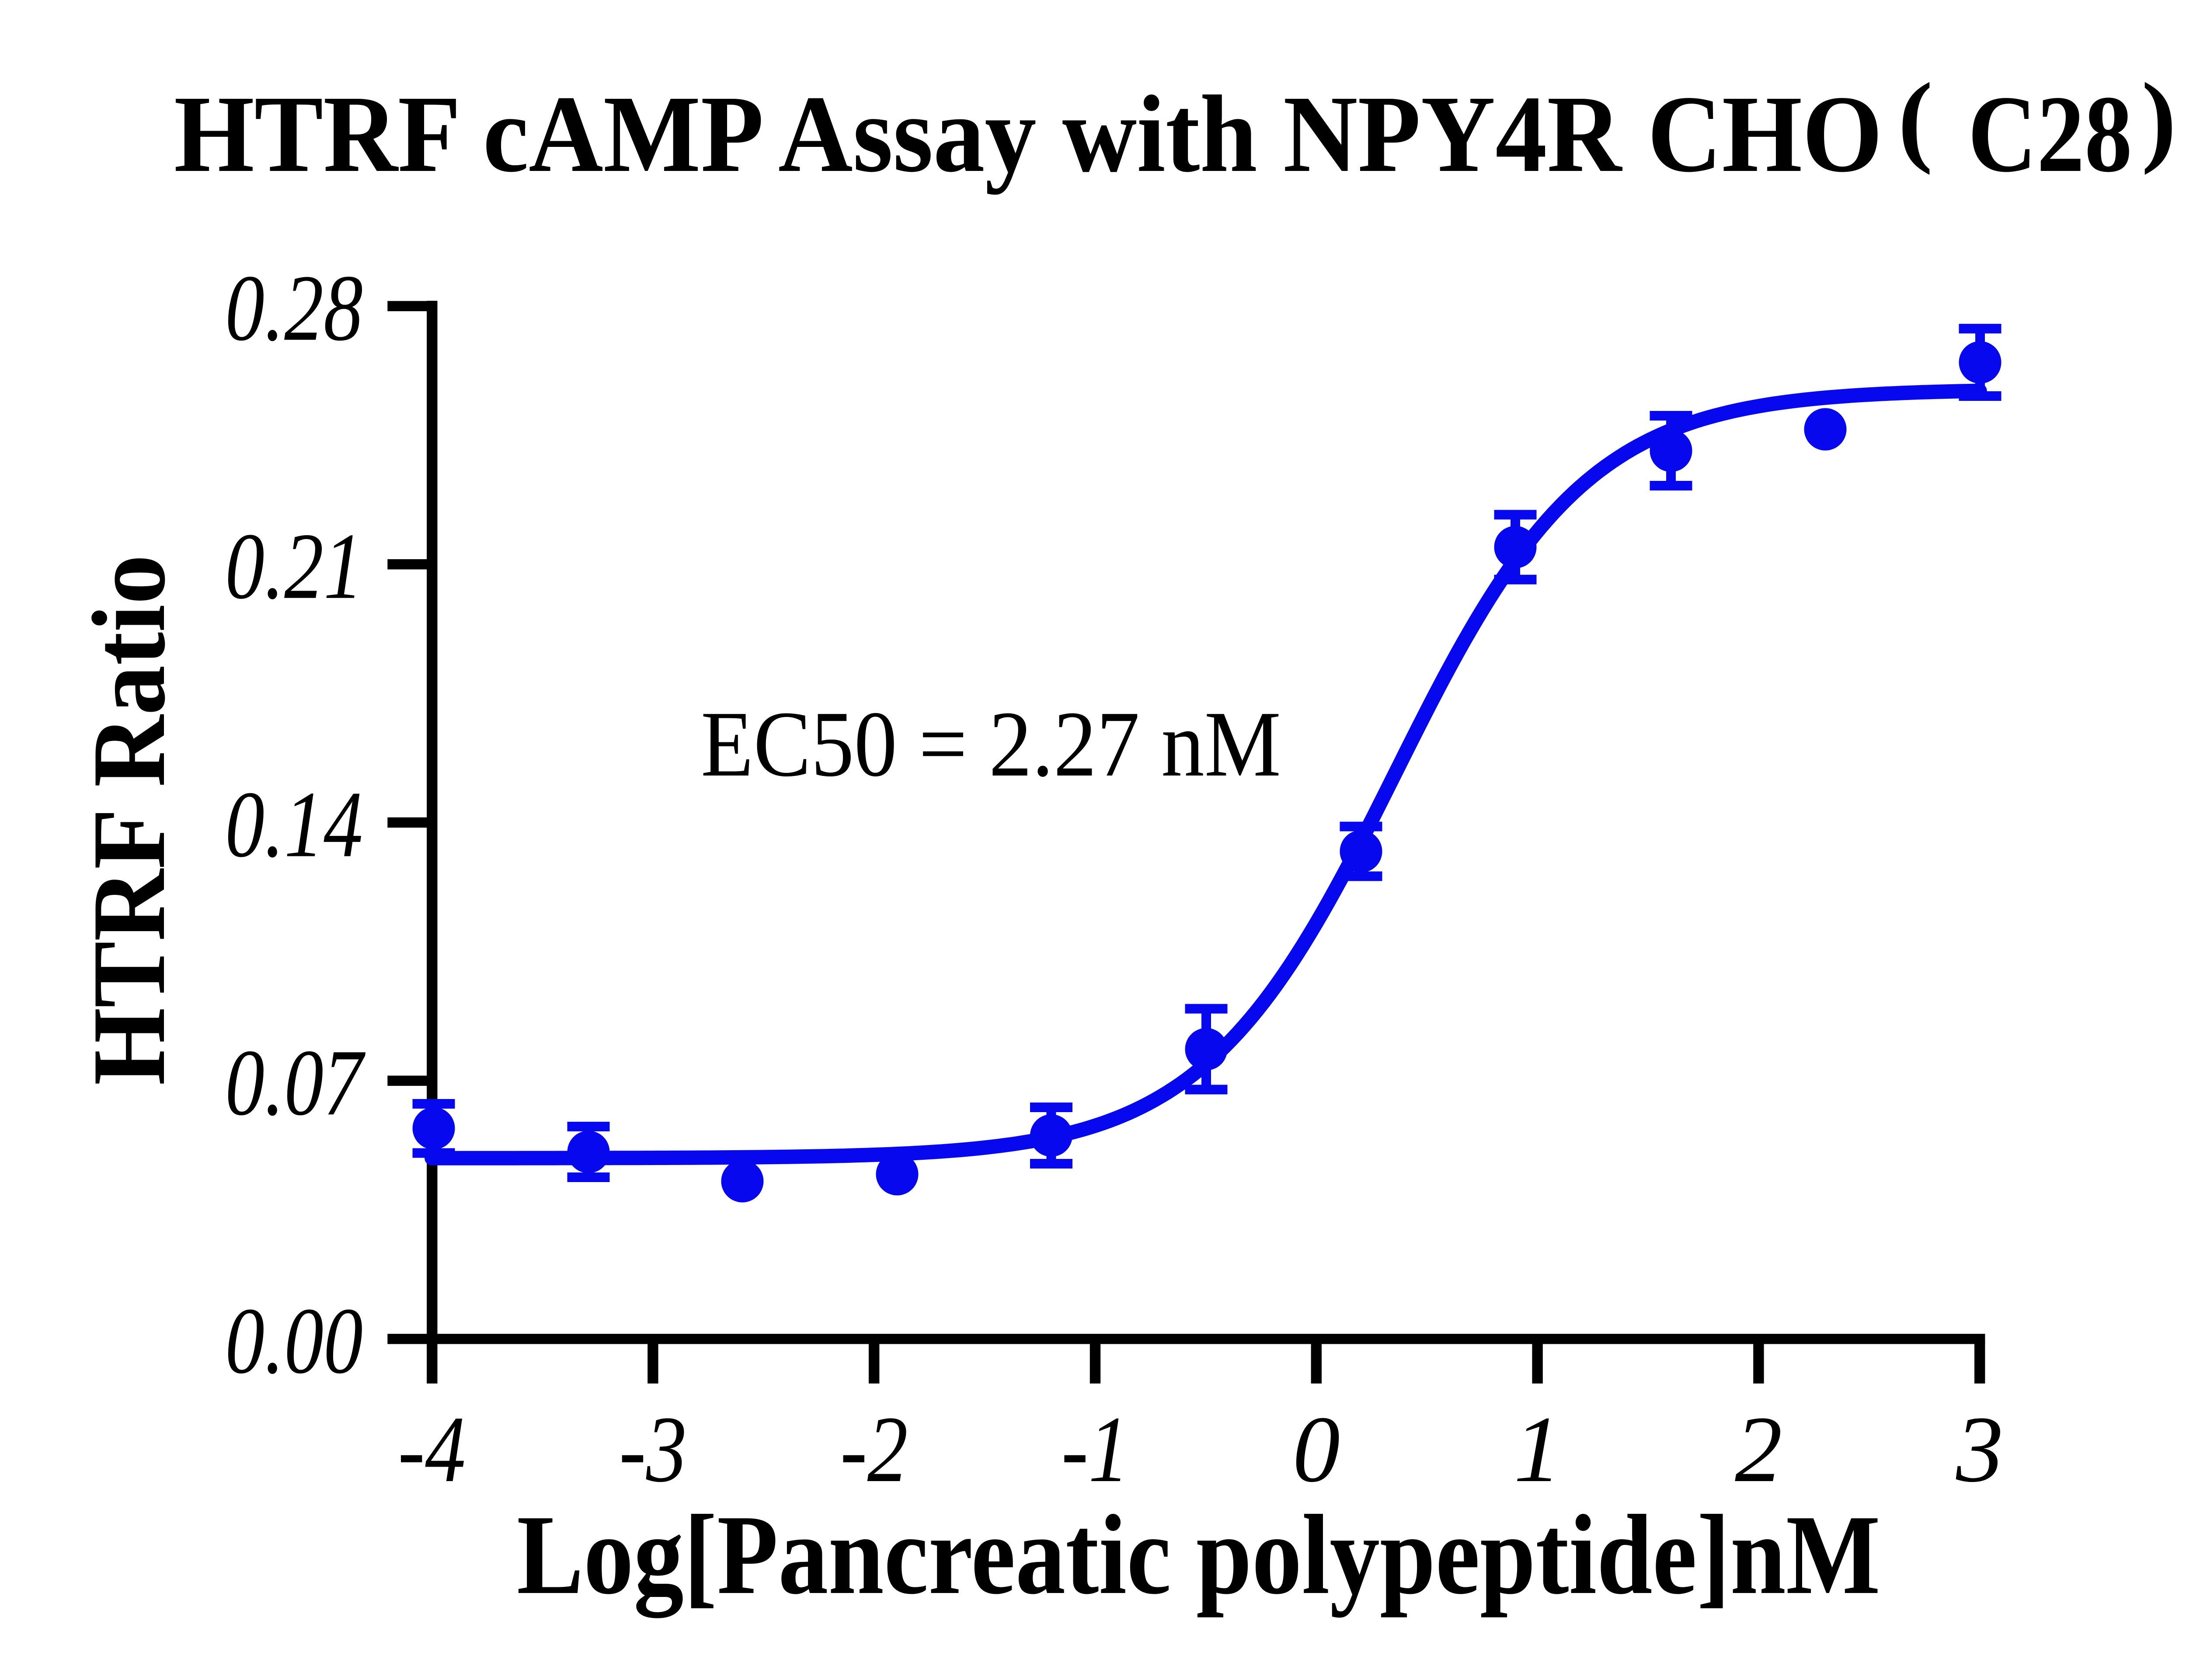 The width and height of the screenshot is (2186, 1680). Describe the element at coordinates (1198, 1556) in the screenshot. I see `svg-text: Log[Pancreatic polypeptide]nM` at that location.